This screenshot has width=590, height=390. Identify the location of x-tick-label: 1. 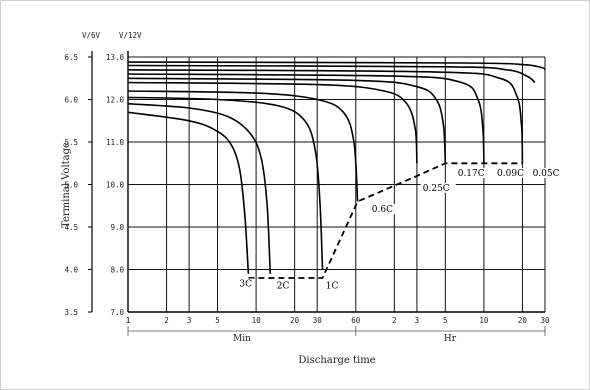
(128, 320).